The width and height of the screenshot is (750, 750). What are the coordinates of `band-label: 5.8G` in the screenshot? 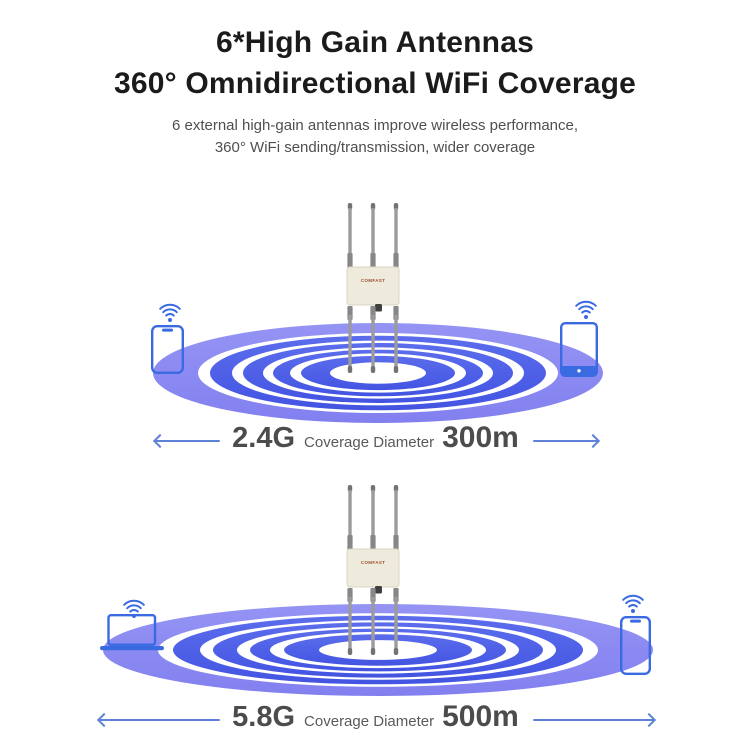 It's located at (264, 717).